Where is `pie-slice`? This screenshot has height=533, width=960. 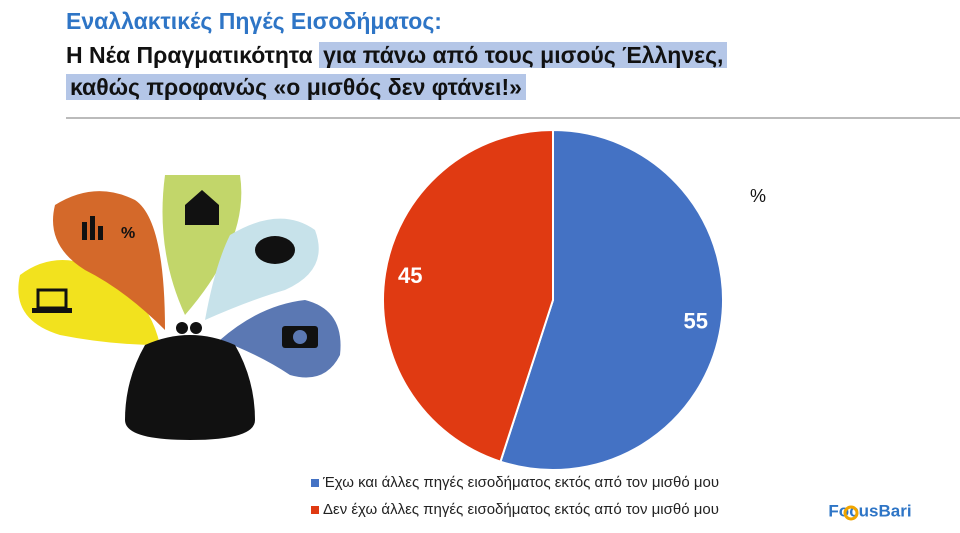
pie-slice is located at coordinates (467, 295).